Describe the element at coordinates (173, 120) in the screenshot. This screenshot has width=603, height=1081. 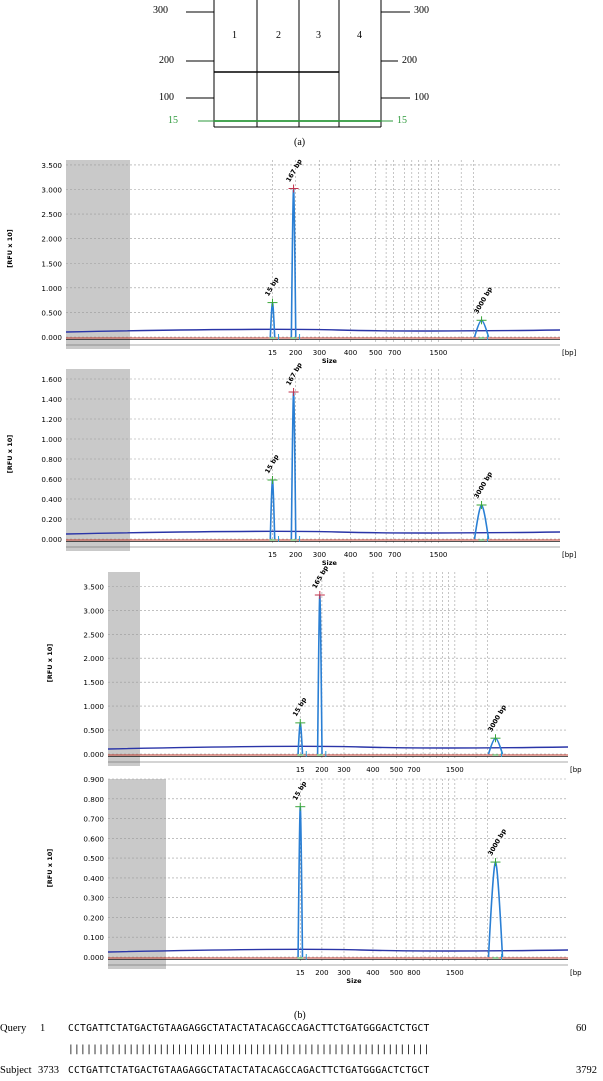
I see `ladder-label-left-15: 15` at that location.